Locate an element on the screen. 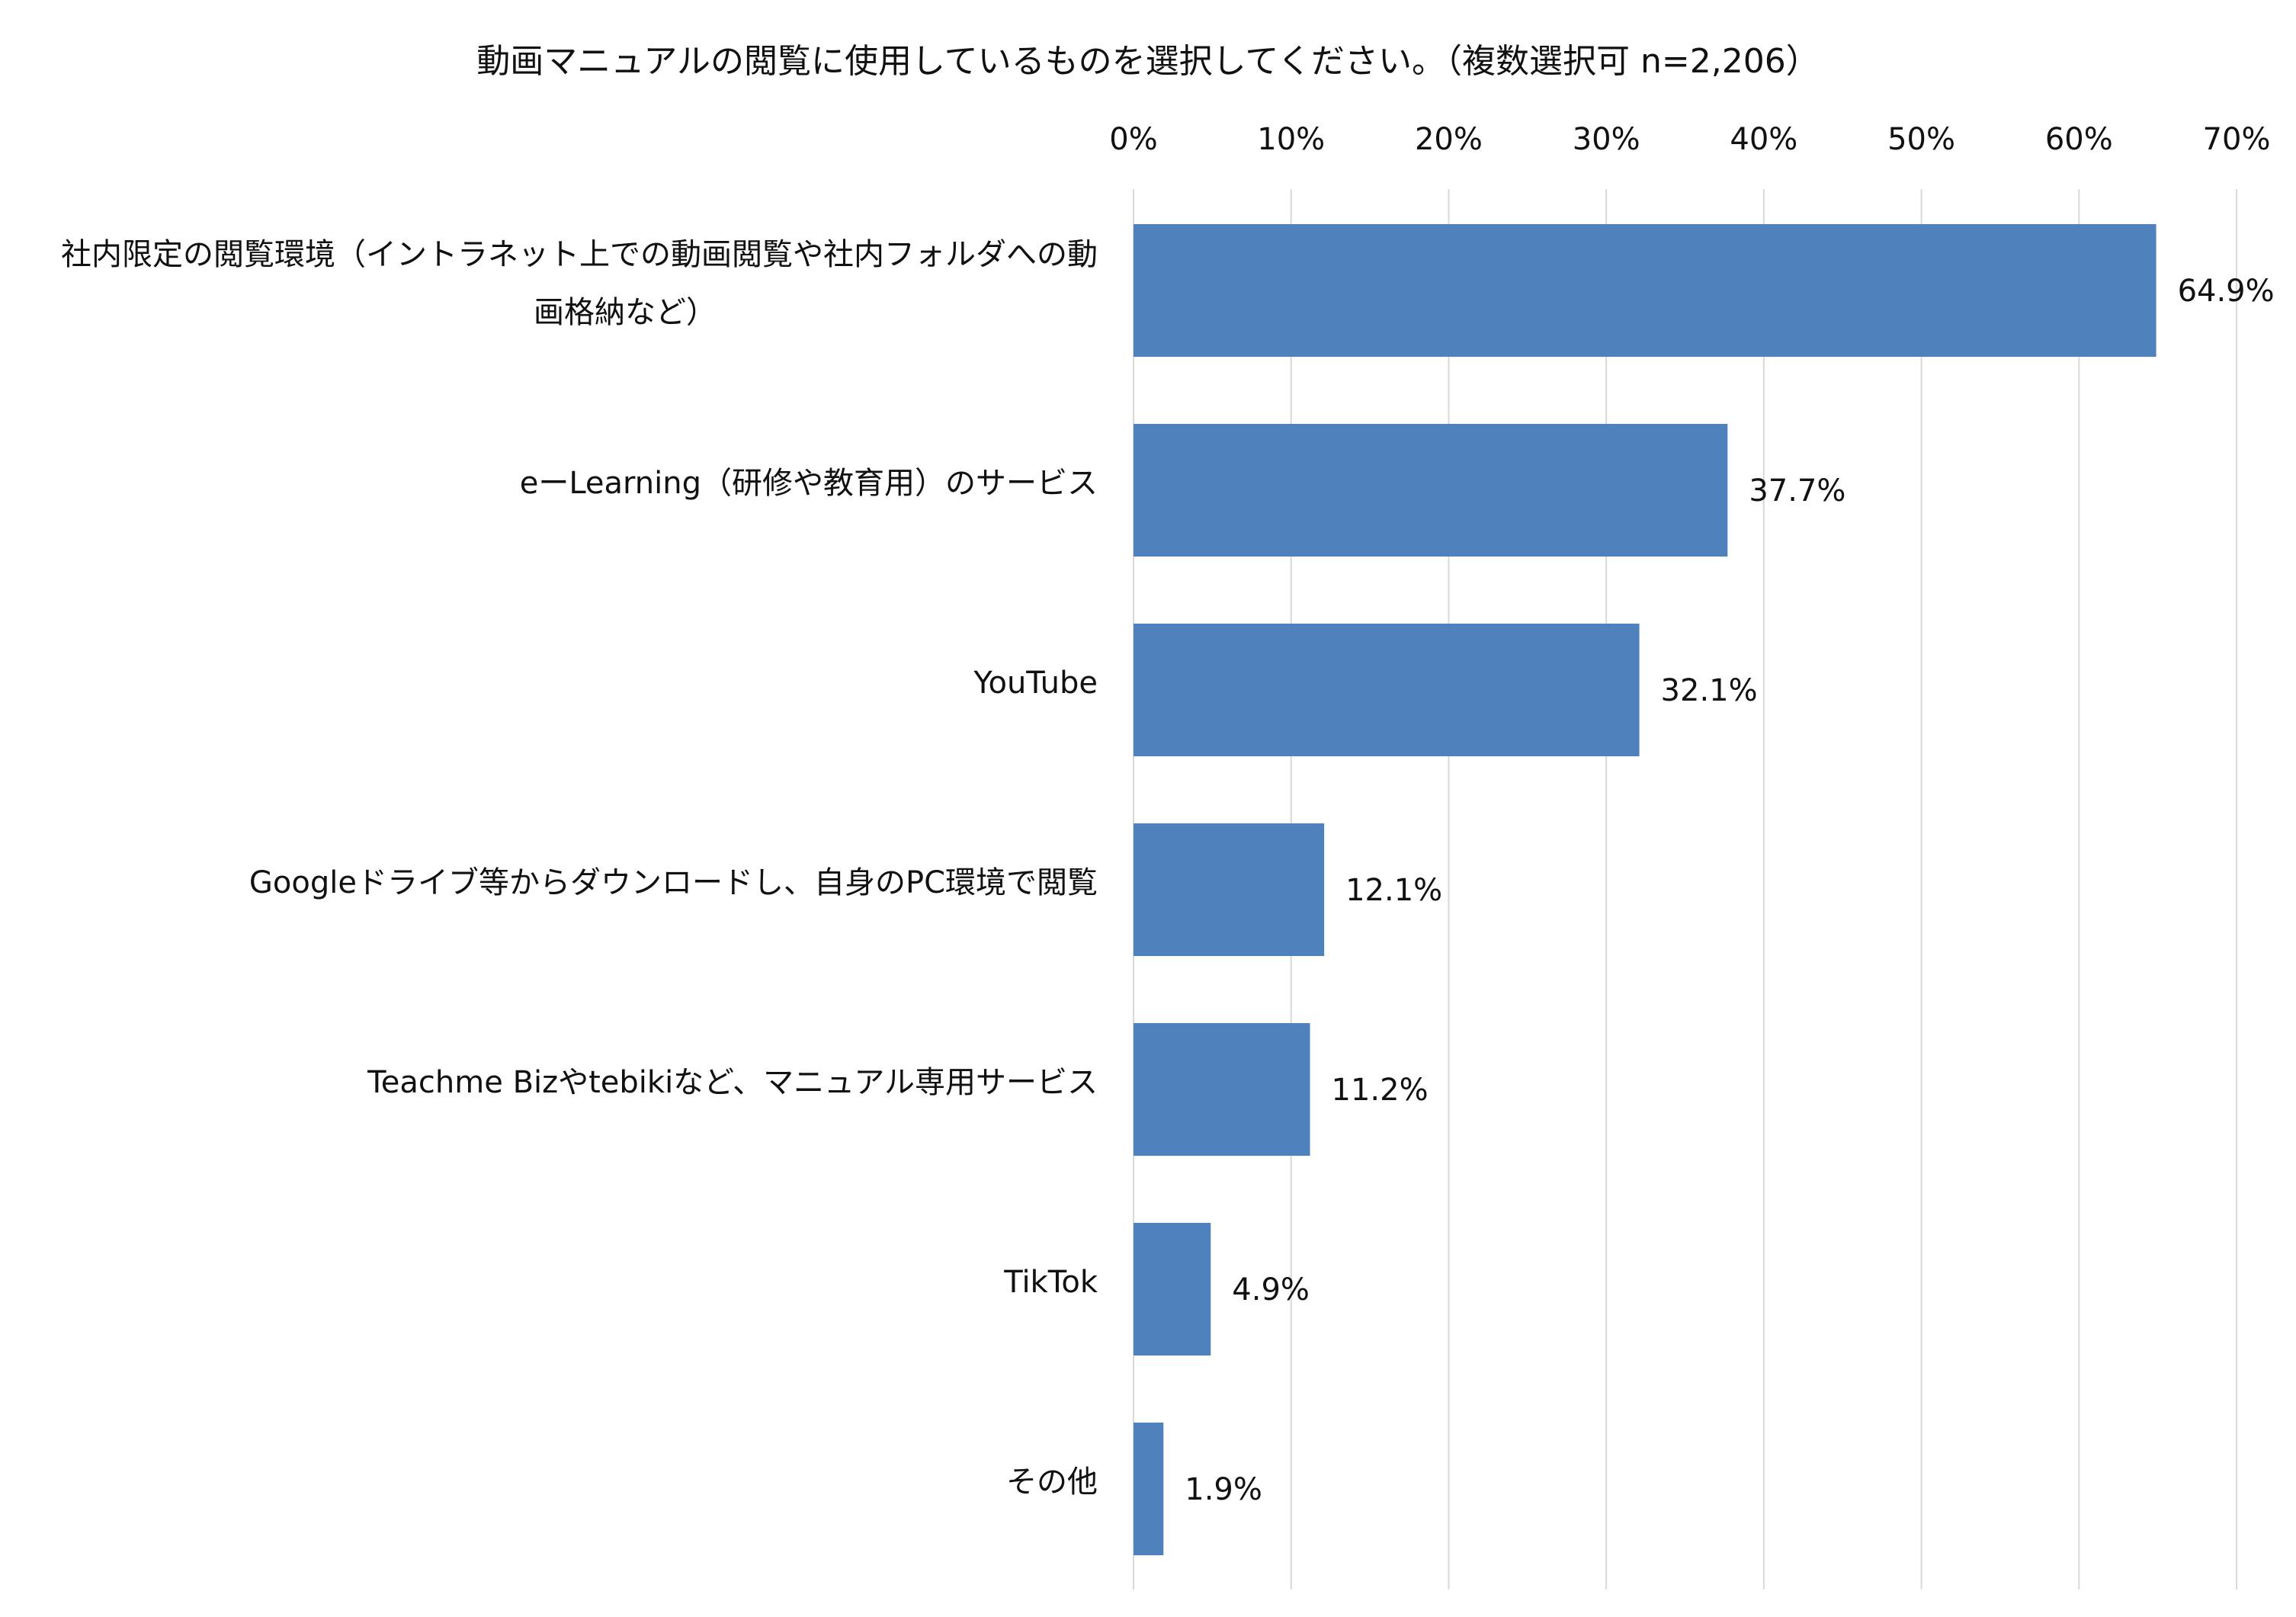 This screenshot has height=1617, width=2296. category-label: その他 is located at coordinates (1052, 1483).